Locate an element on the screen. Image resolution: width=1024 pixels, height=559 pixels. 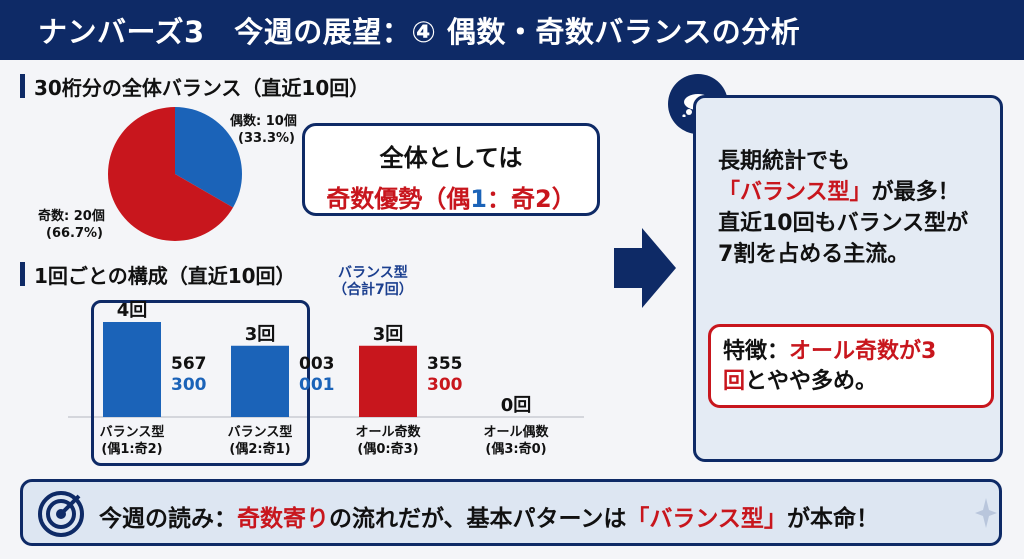
bar-example-numbers: 003 001 is located at coordinates (317, 374).